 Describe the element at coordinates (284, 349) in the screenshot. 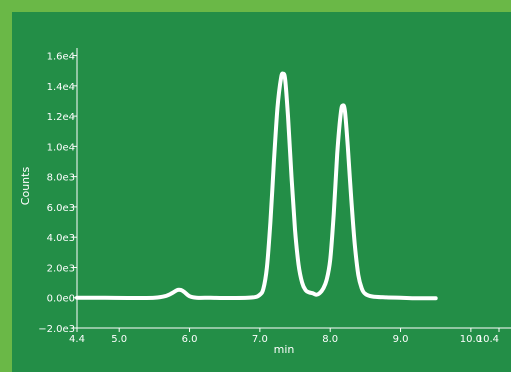

I see `x-axis-label: min` at that location.